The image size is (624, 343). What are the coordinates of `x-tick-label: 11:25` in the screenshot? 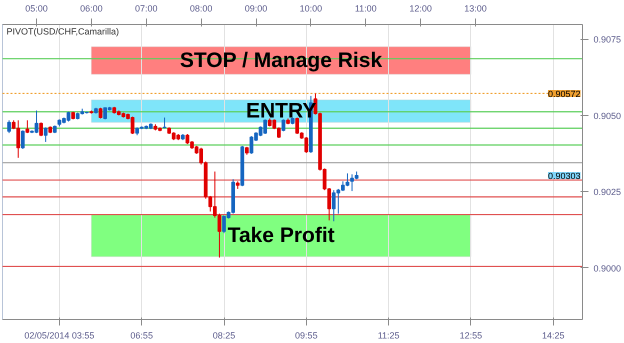 It's located at (389, 335).